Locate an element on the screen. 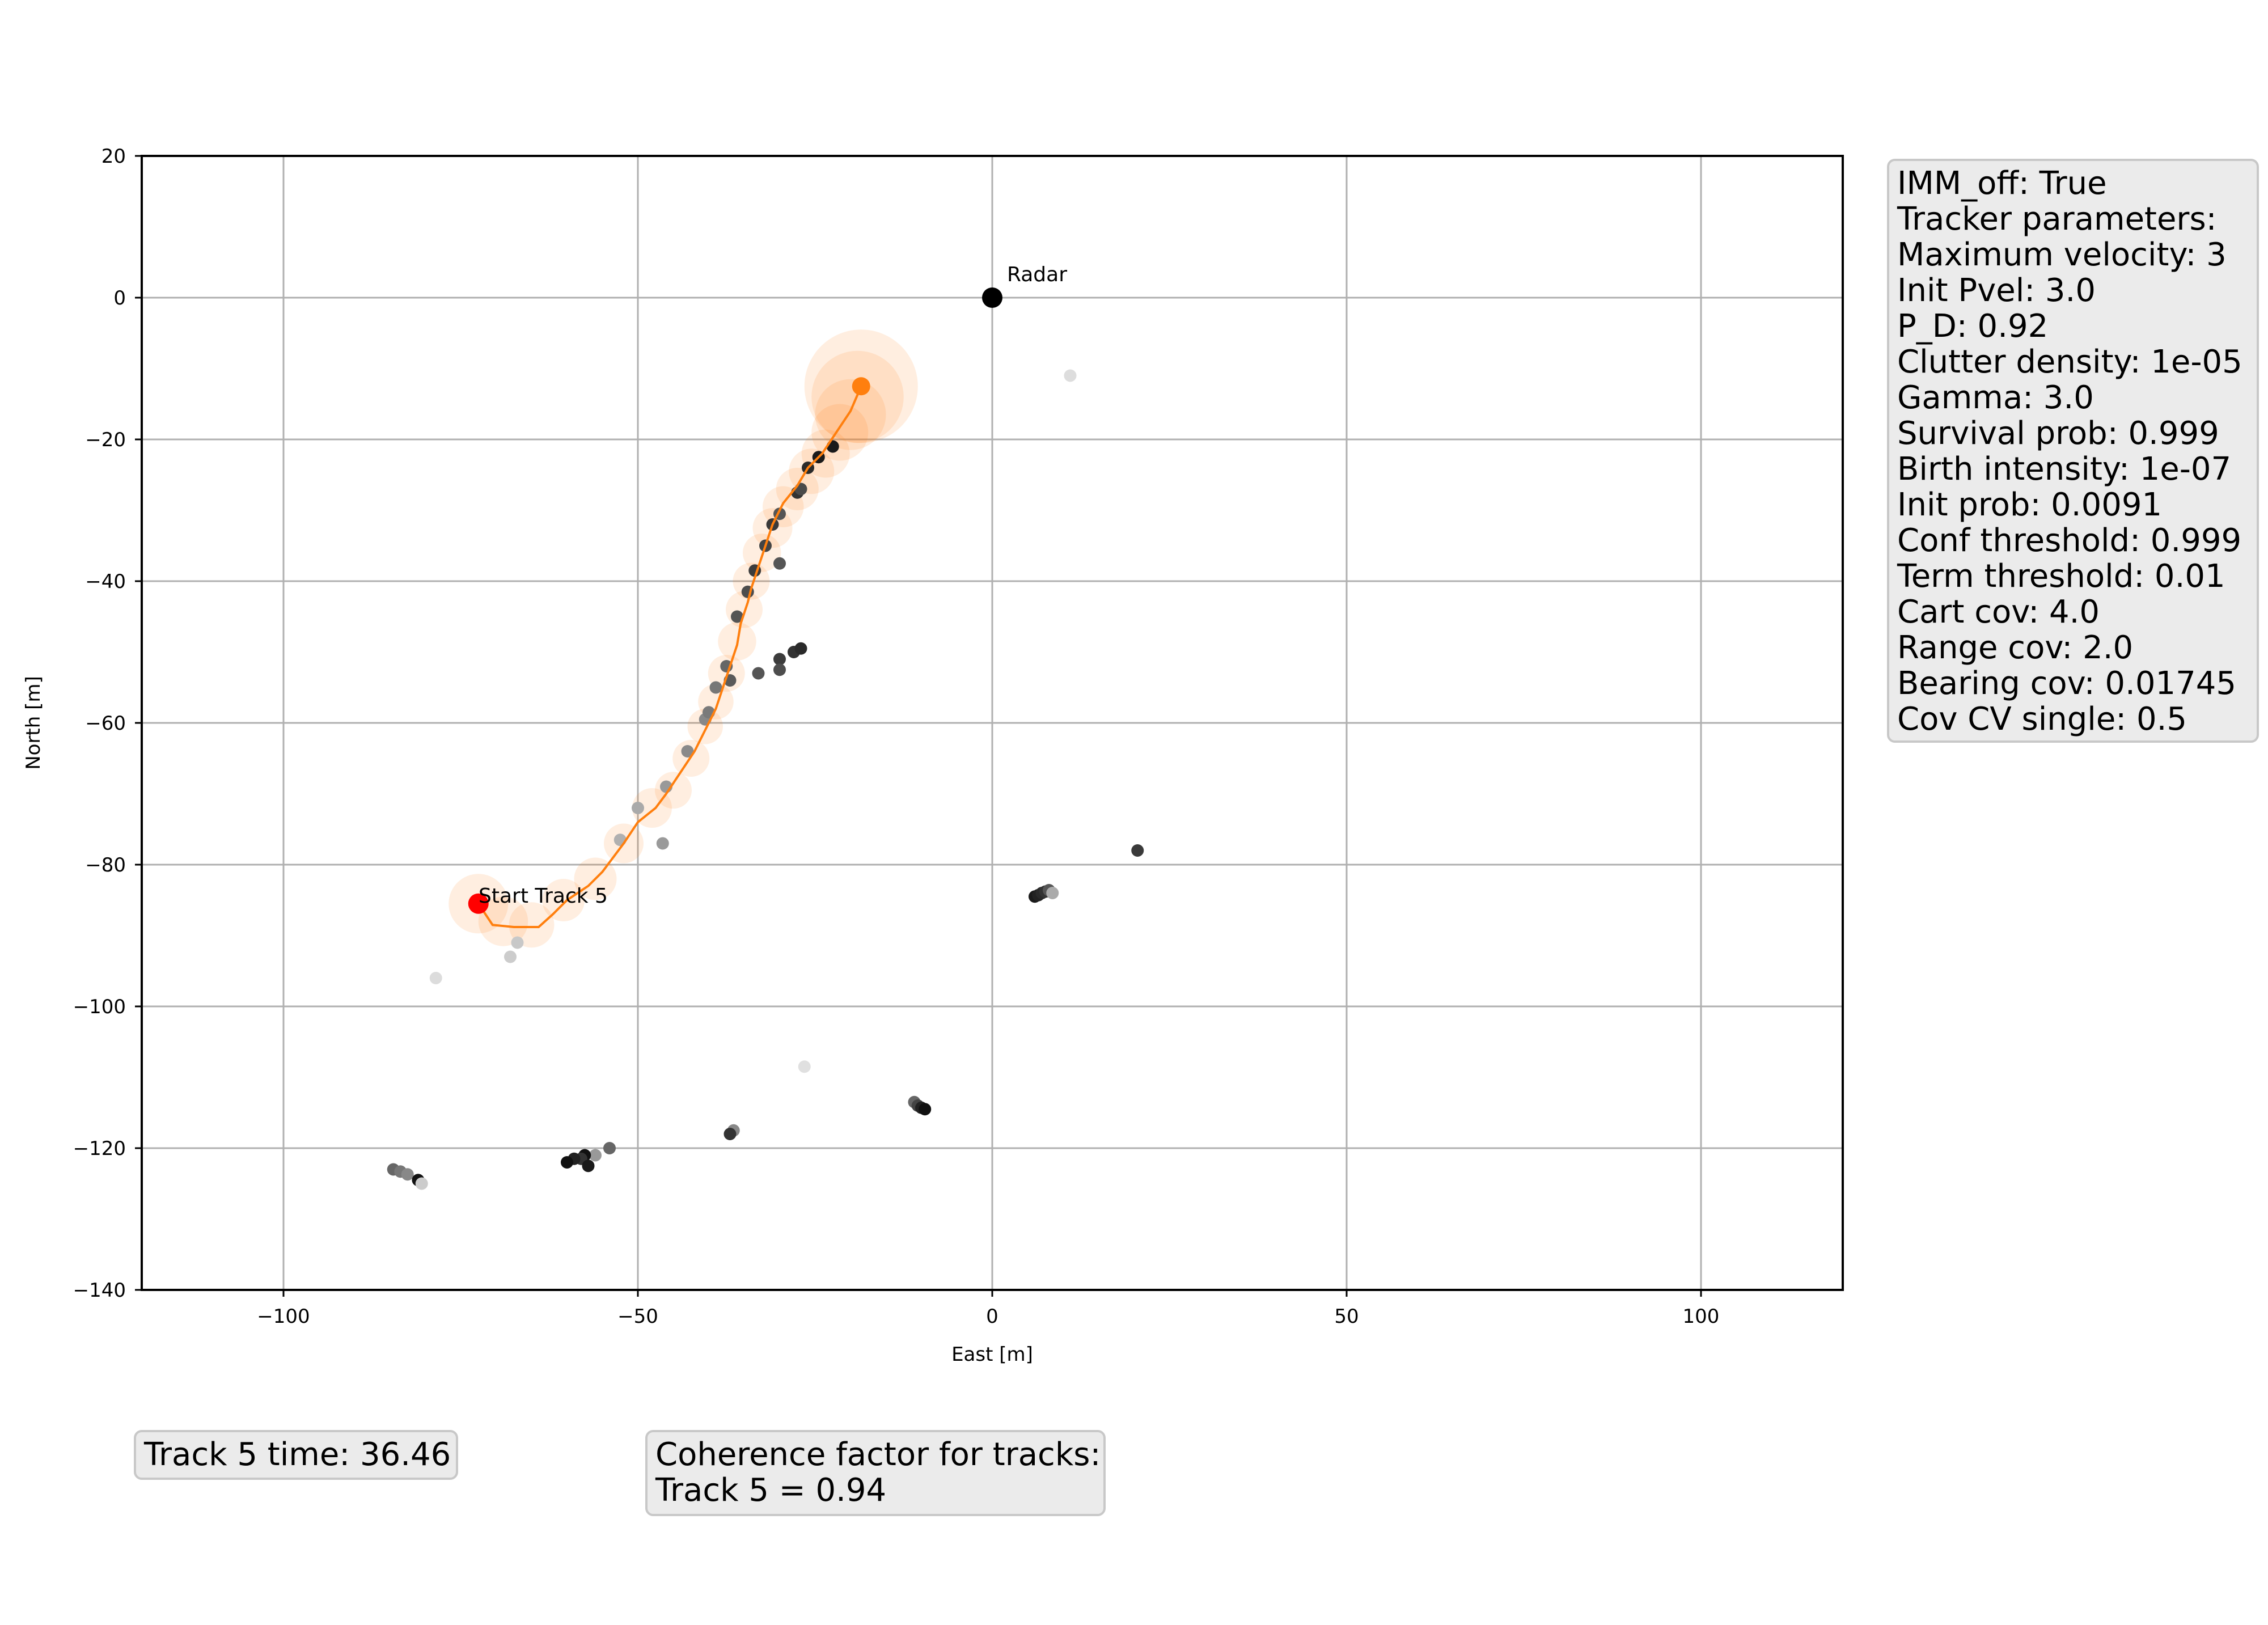 The height and width of the screenshot is (1625, 2268). x-tick-label: 50 is located at coordinates (1346, 1316).